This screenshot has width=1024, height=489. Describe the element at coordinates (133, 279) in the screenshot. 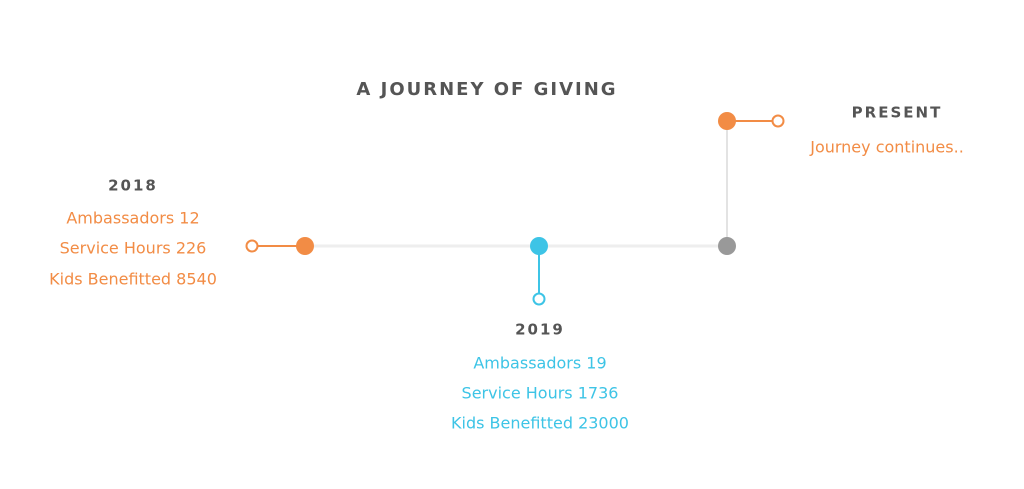

I see `stat: Kids Benefitted 8540` at that location.